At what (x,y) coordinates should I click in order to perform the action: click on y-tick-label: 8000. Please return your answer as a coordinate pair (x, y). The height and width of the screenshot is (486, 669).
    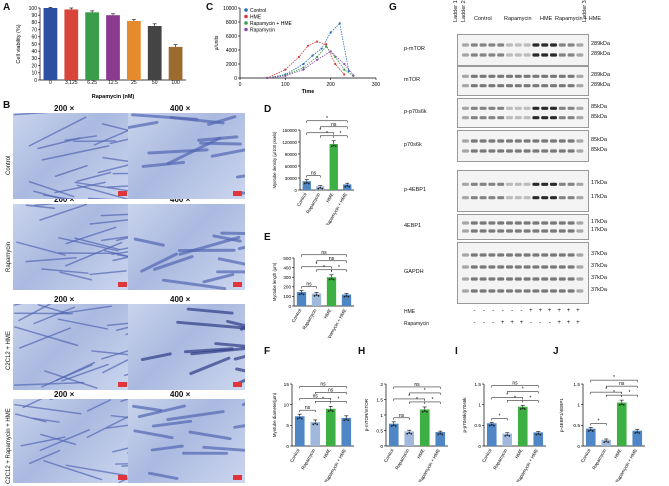
    Looking at the image, I should click on (231, 23).